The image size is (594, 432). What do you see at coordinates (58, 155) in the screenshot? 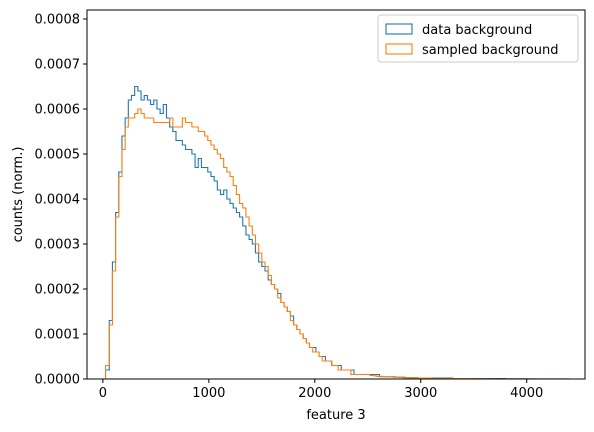
I see `y-tick-label: 0.0005` at bounding box center [58, 155].